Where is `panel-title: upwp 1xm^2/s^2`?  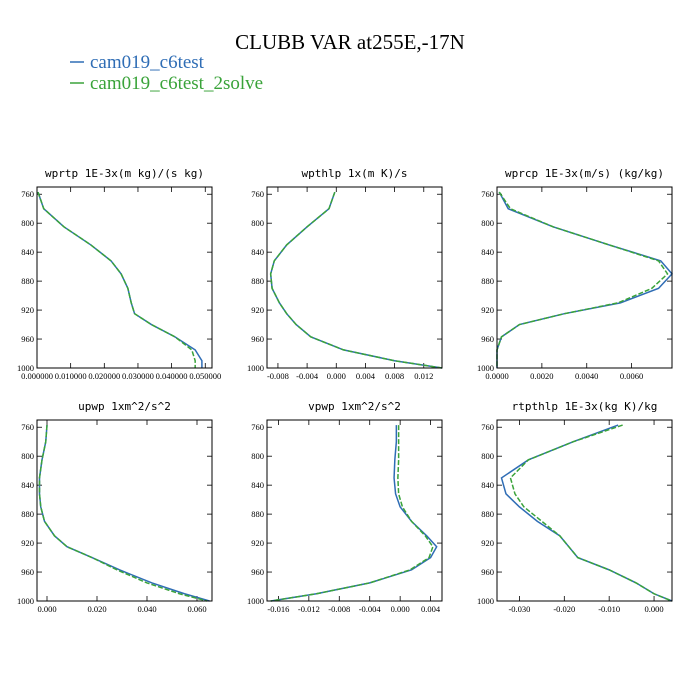 panel-title: upwp 1xm^2/s^2 is located at coordinates (124, 406).